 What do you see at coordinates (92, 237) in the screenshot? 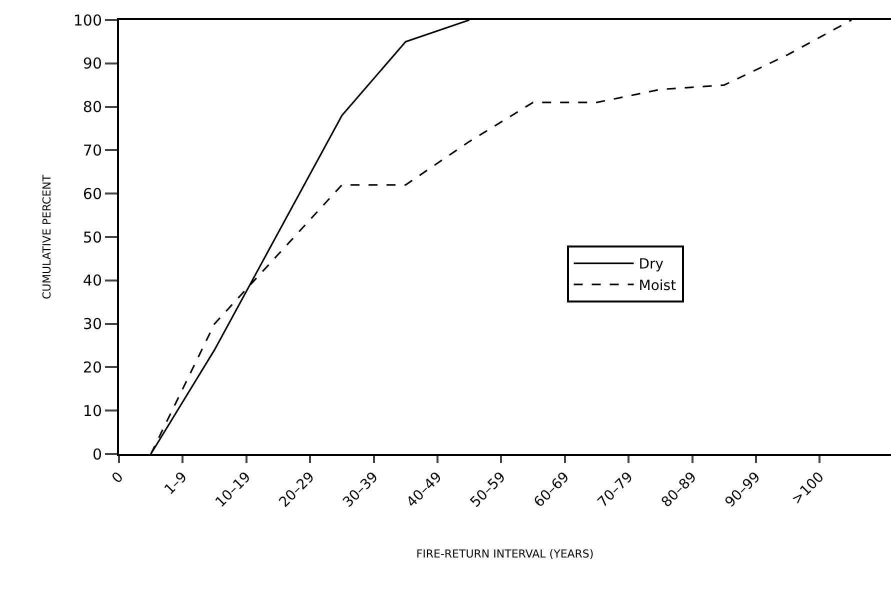
I see `y-tick-label: 50` at bounding box center [92, 237].